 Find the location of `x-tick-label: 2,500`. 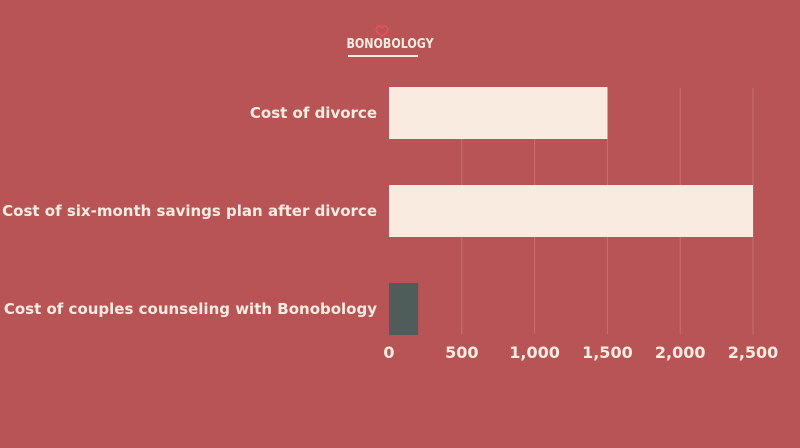

x-tick-label: 2,500 is located at coordinates (753, 352).